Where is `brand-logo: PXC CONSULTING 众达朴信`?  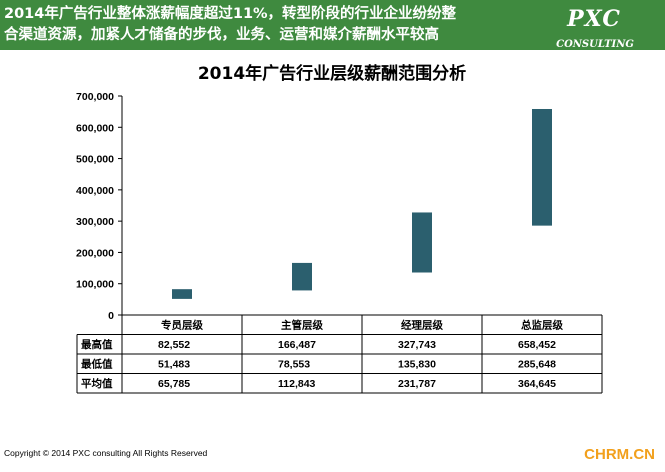 brand-logo: PXC CONSULTING 众达朴信 is located at coordinates (594, 36).